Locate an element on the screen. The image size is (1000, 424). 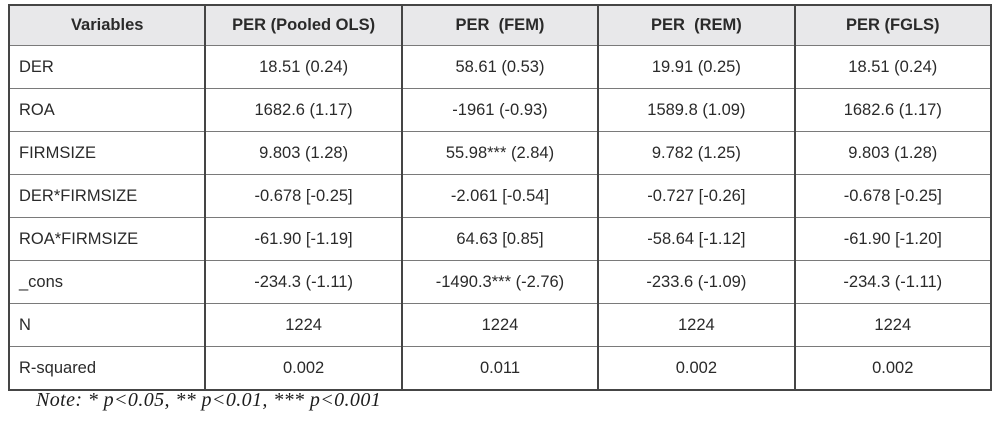
table-row: N 1224 1224 1224 1224 is located at coordinates (500, 325).